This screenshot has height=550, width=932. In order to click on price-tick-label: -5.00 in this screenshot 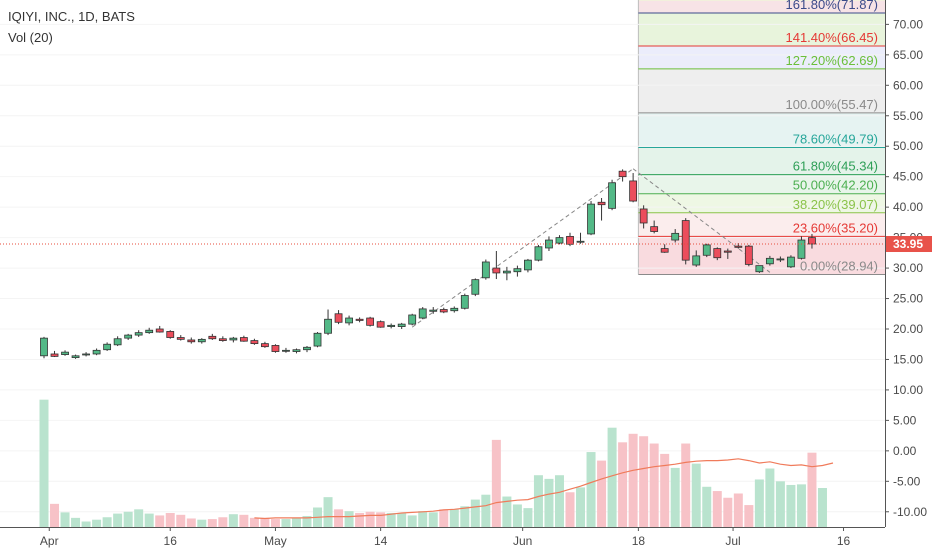, I will do `click(907, 481)`.